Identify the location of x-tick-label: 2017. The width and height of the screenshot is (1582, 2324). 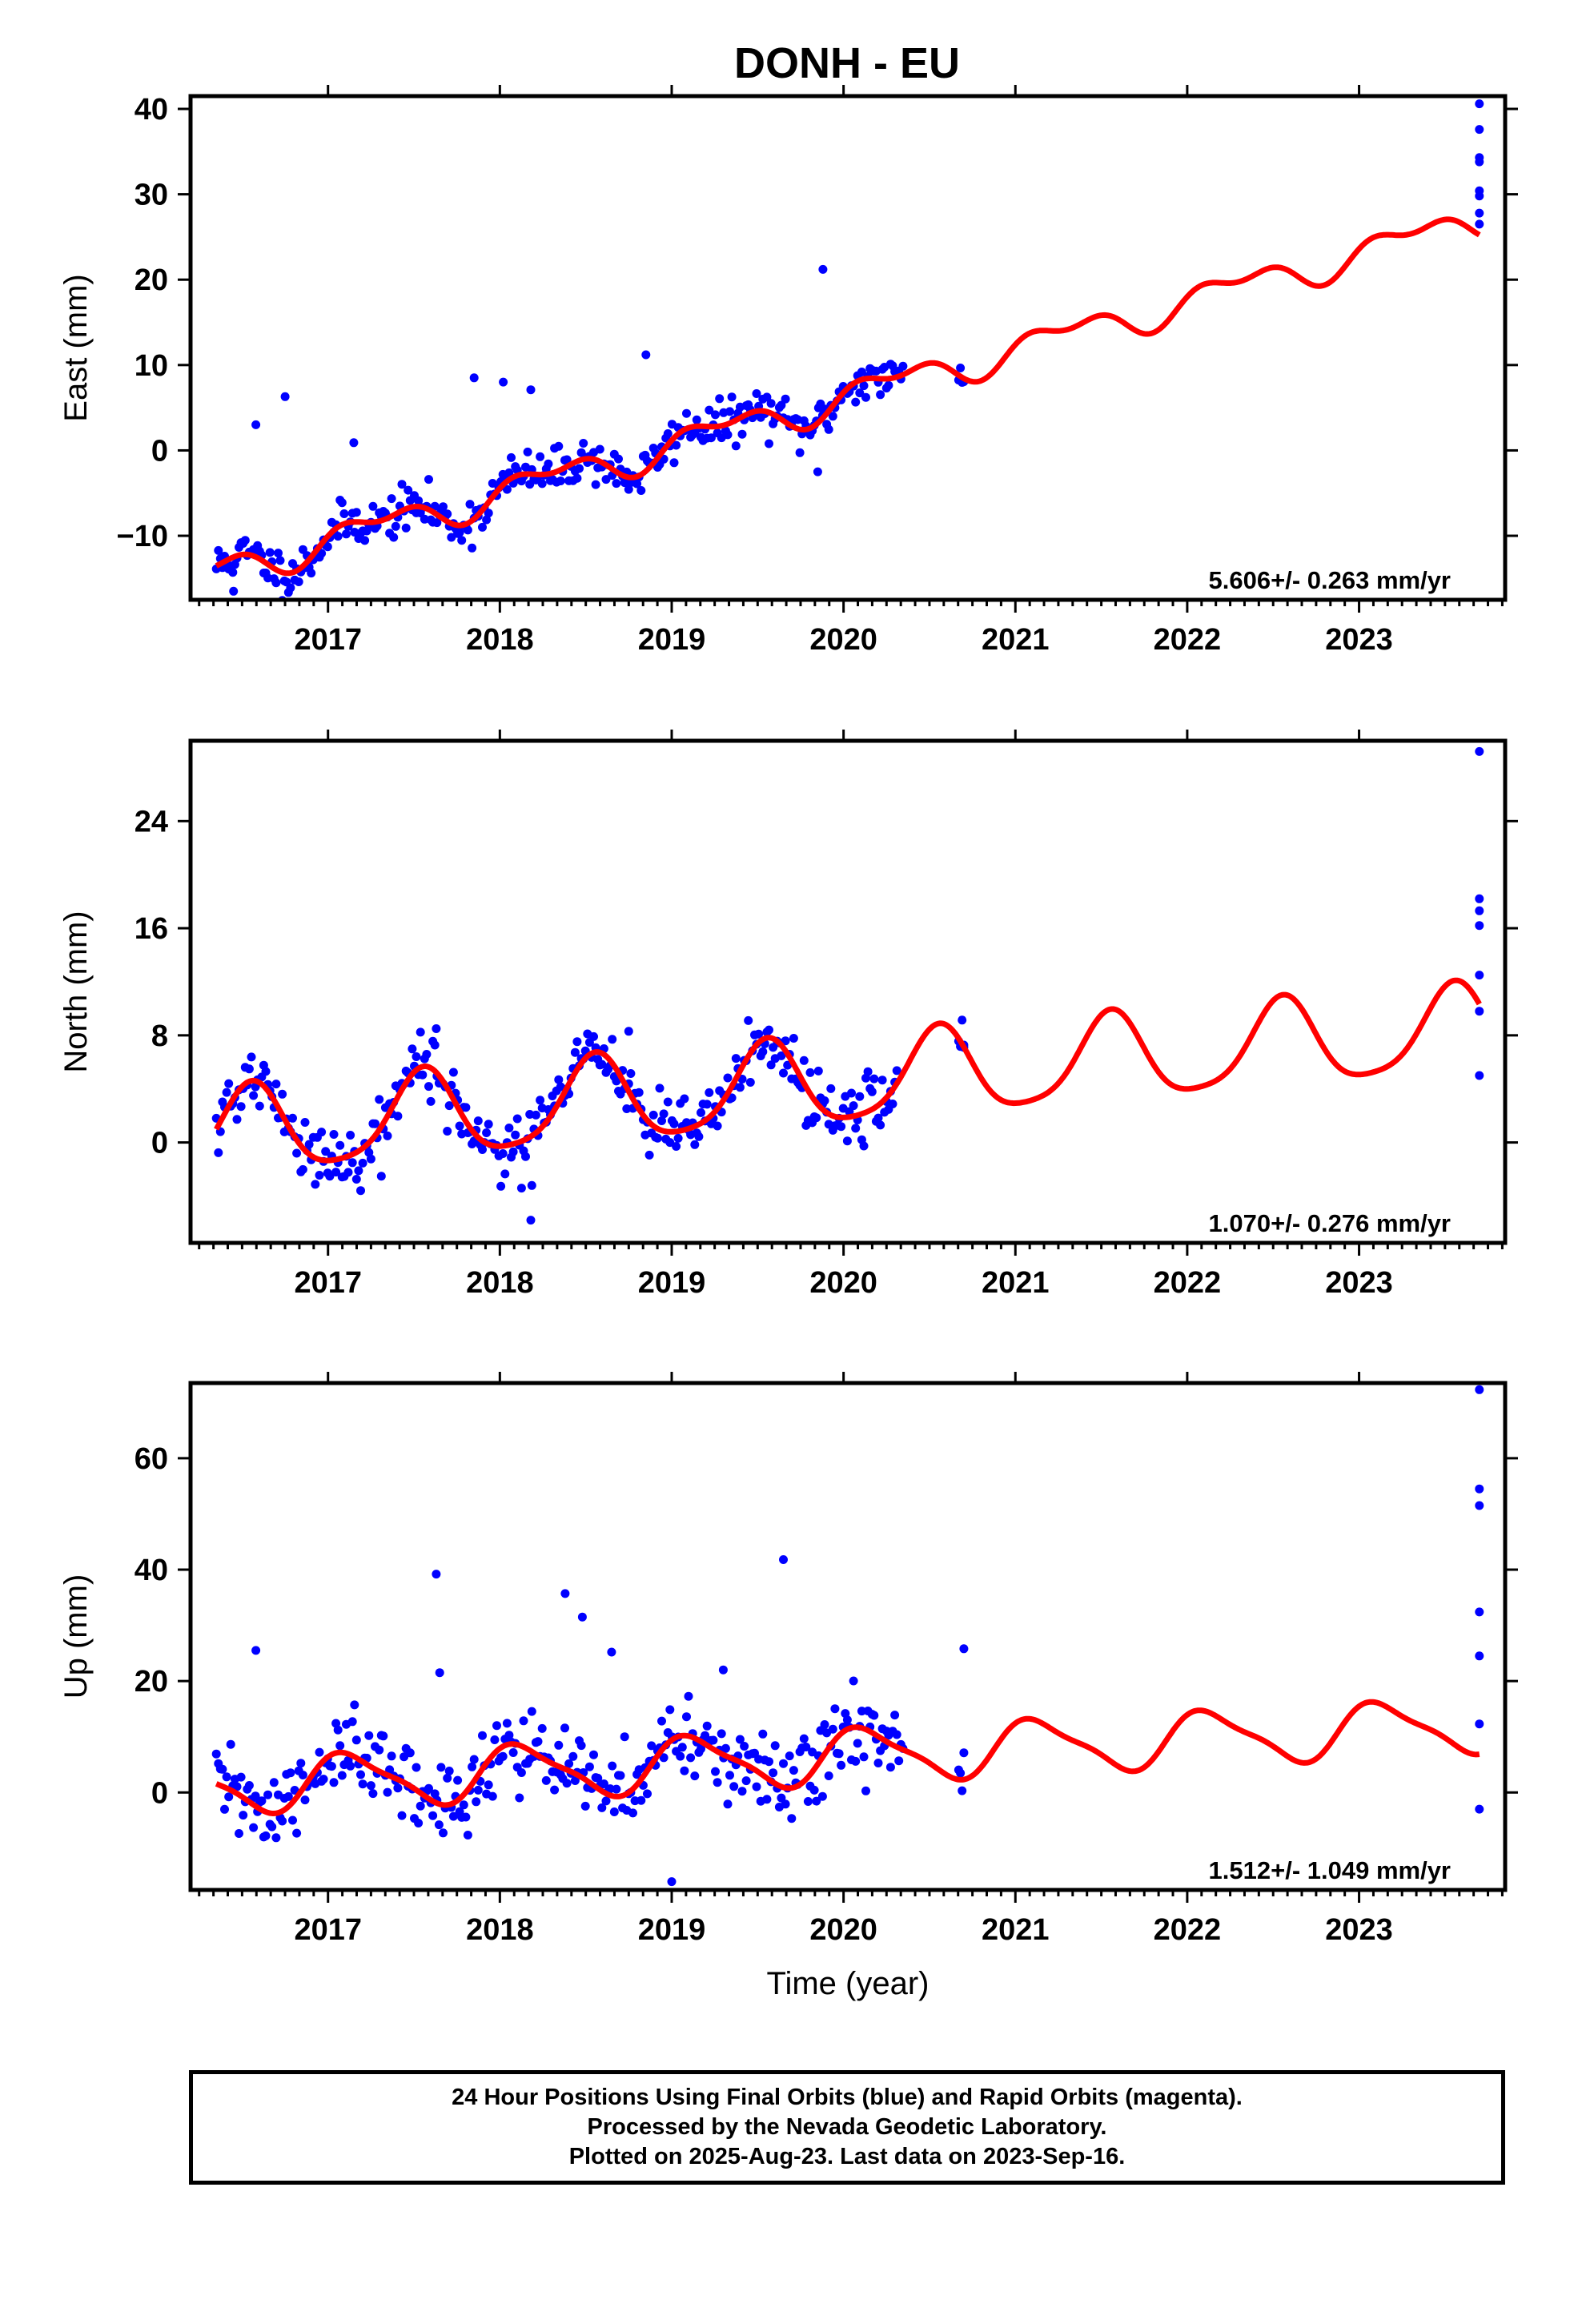
(328, 640).